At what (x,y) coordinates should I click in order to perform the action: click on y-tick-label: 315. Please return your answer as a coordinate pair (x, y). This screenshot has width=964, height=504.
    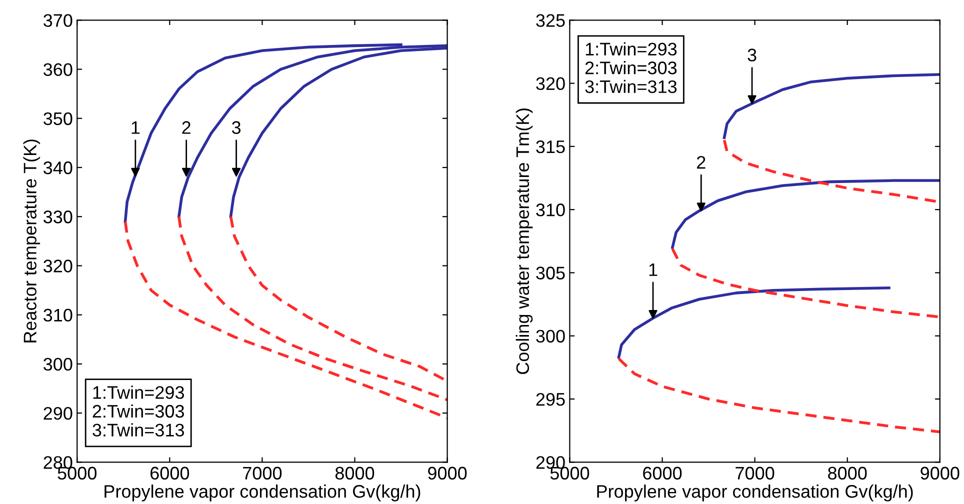
    Looking at the image, I should click on (550, 147).